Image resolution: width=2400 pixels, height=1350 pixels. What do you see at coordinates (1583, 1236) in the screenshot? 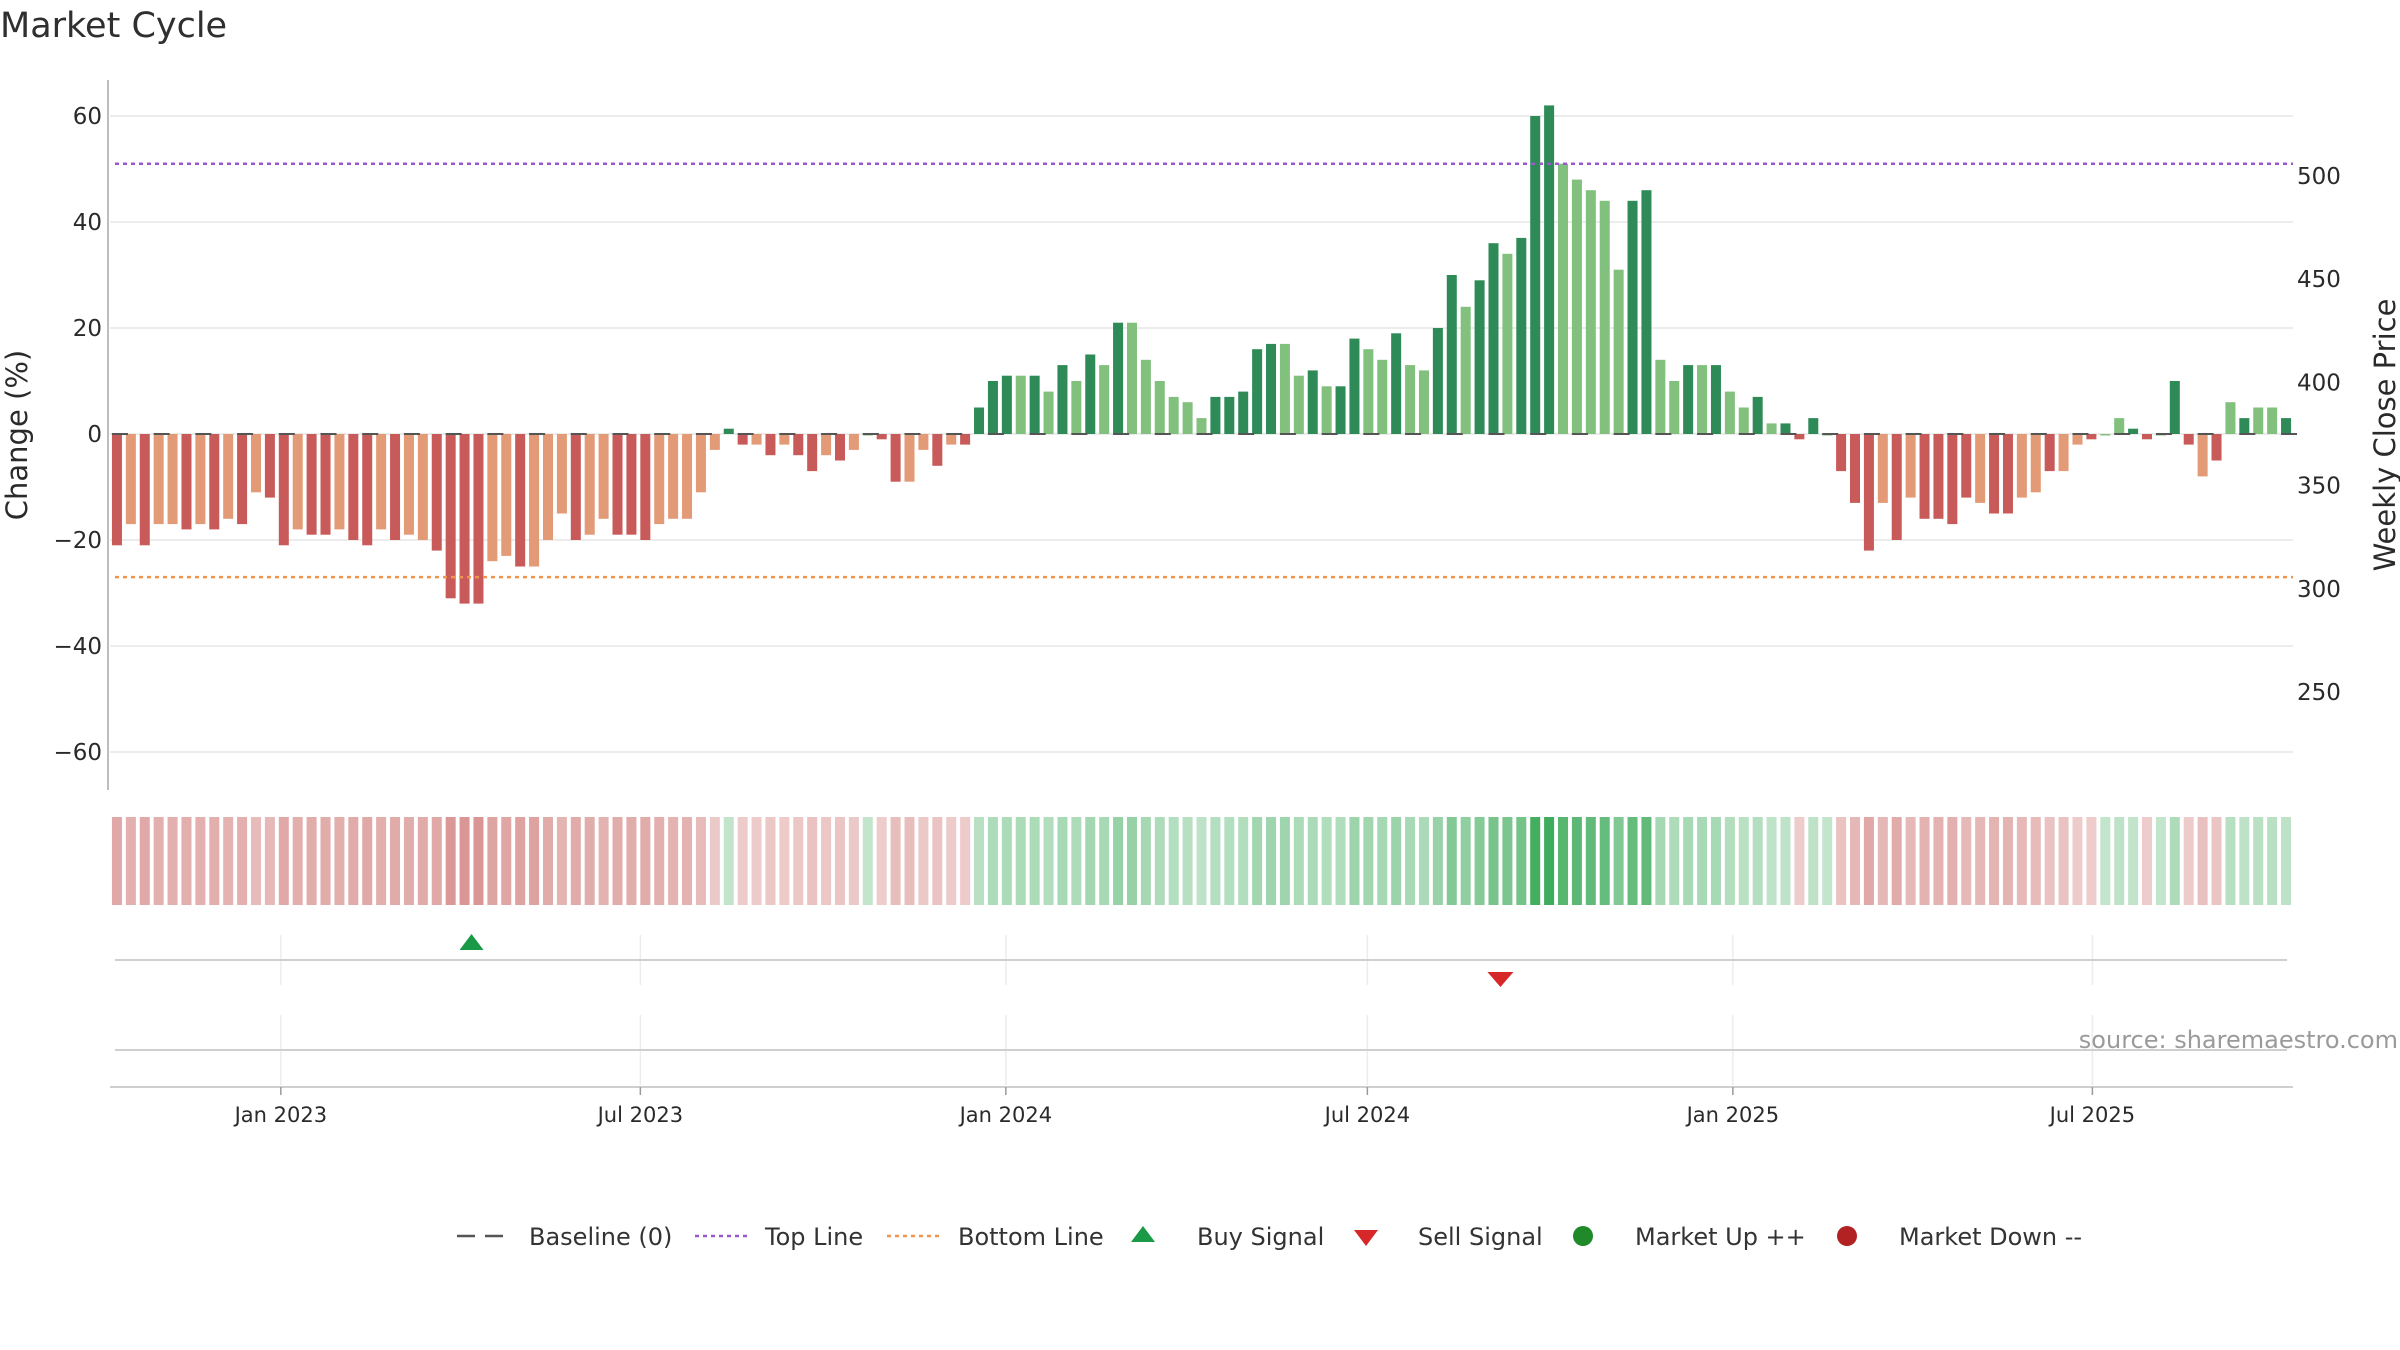
I see `legend-swatch` at bounding box center [1583, 1236].